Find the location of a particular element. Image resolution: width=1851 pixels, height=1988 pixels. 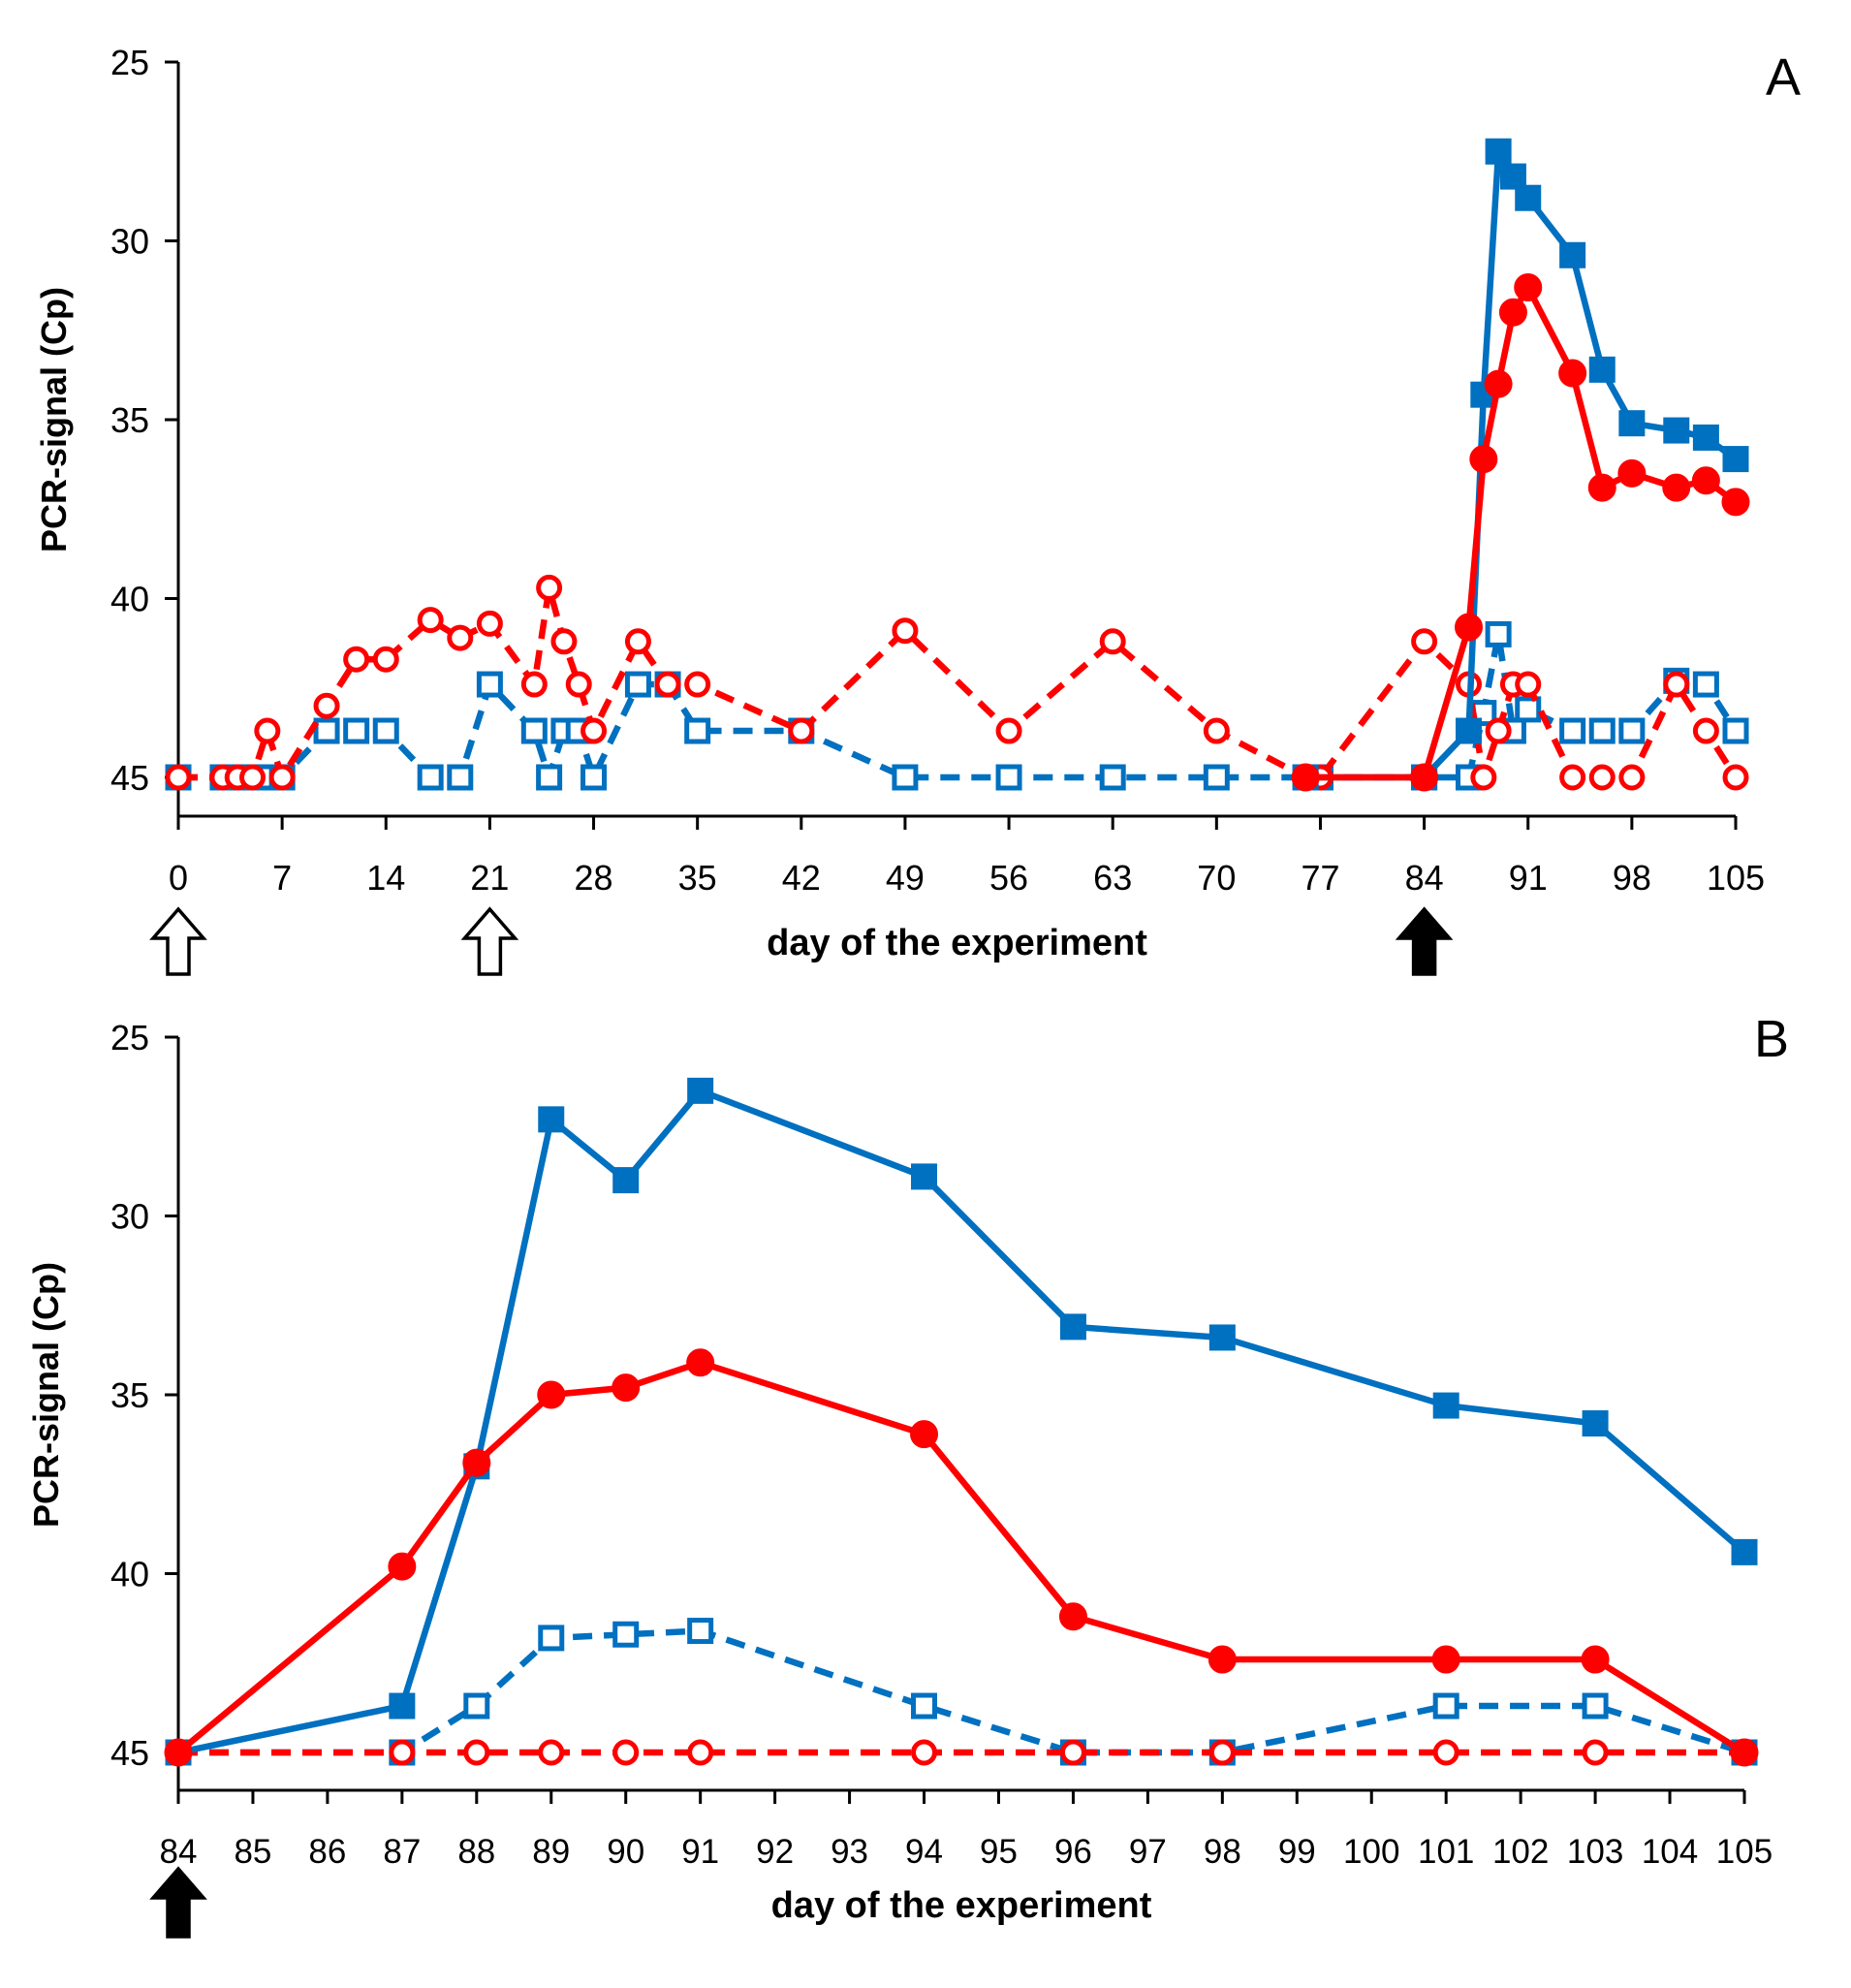

x-tick-label: 21 is located at coordinates (489, 878).